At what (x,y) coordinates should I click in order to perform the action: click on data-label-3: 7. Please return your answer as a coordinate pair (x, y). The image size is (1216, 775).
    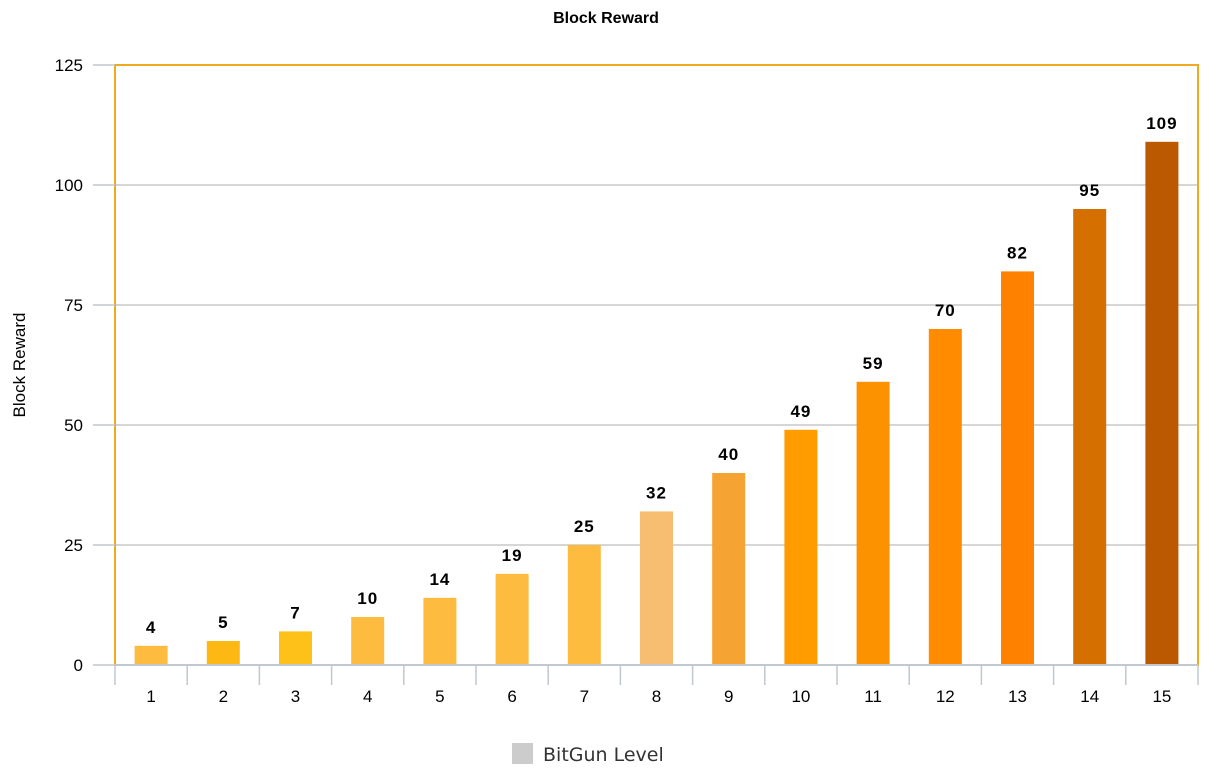
    Looking at the image, I should click on (295, 612).